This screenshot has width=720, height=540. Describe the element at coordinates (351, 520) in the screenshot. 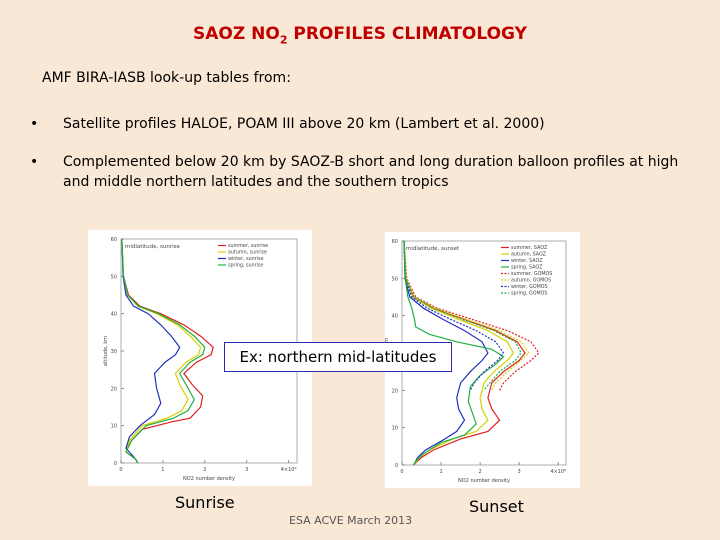

I see `footer-text: ESA ACVE March 2013` at that location.